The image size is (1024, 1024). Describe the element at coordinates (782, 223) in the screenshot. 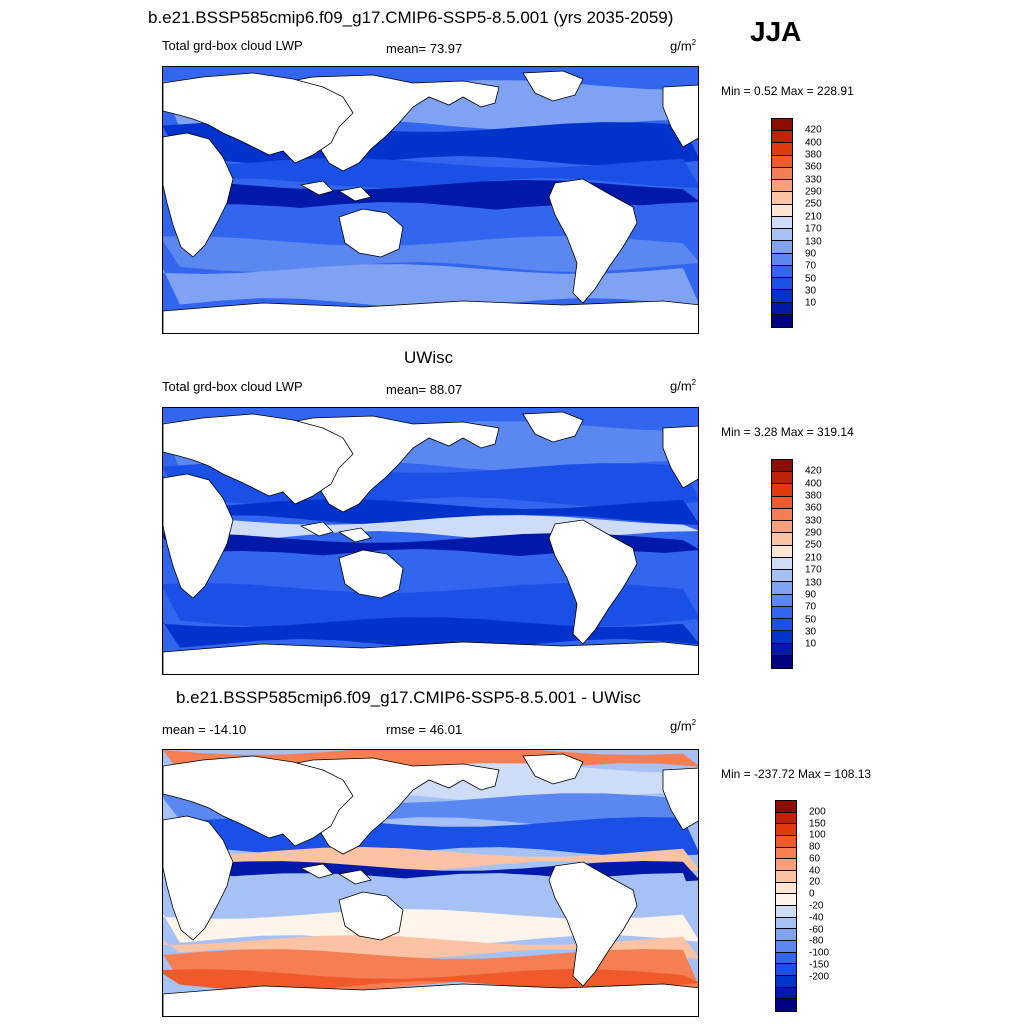

I see `panel-1-colorbar` at that location.